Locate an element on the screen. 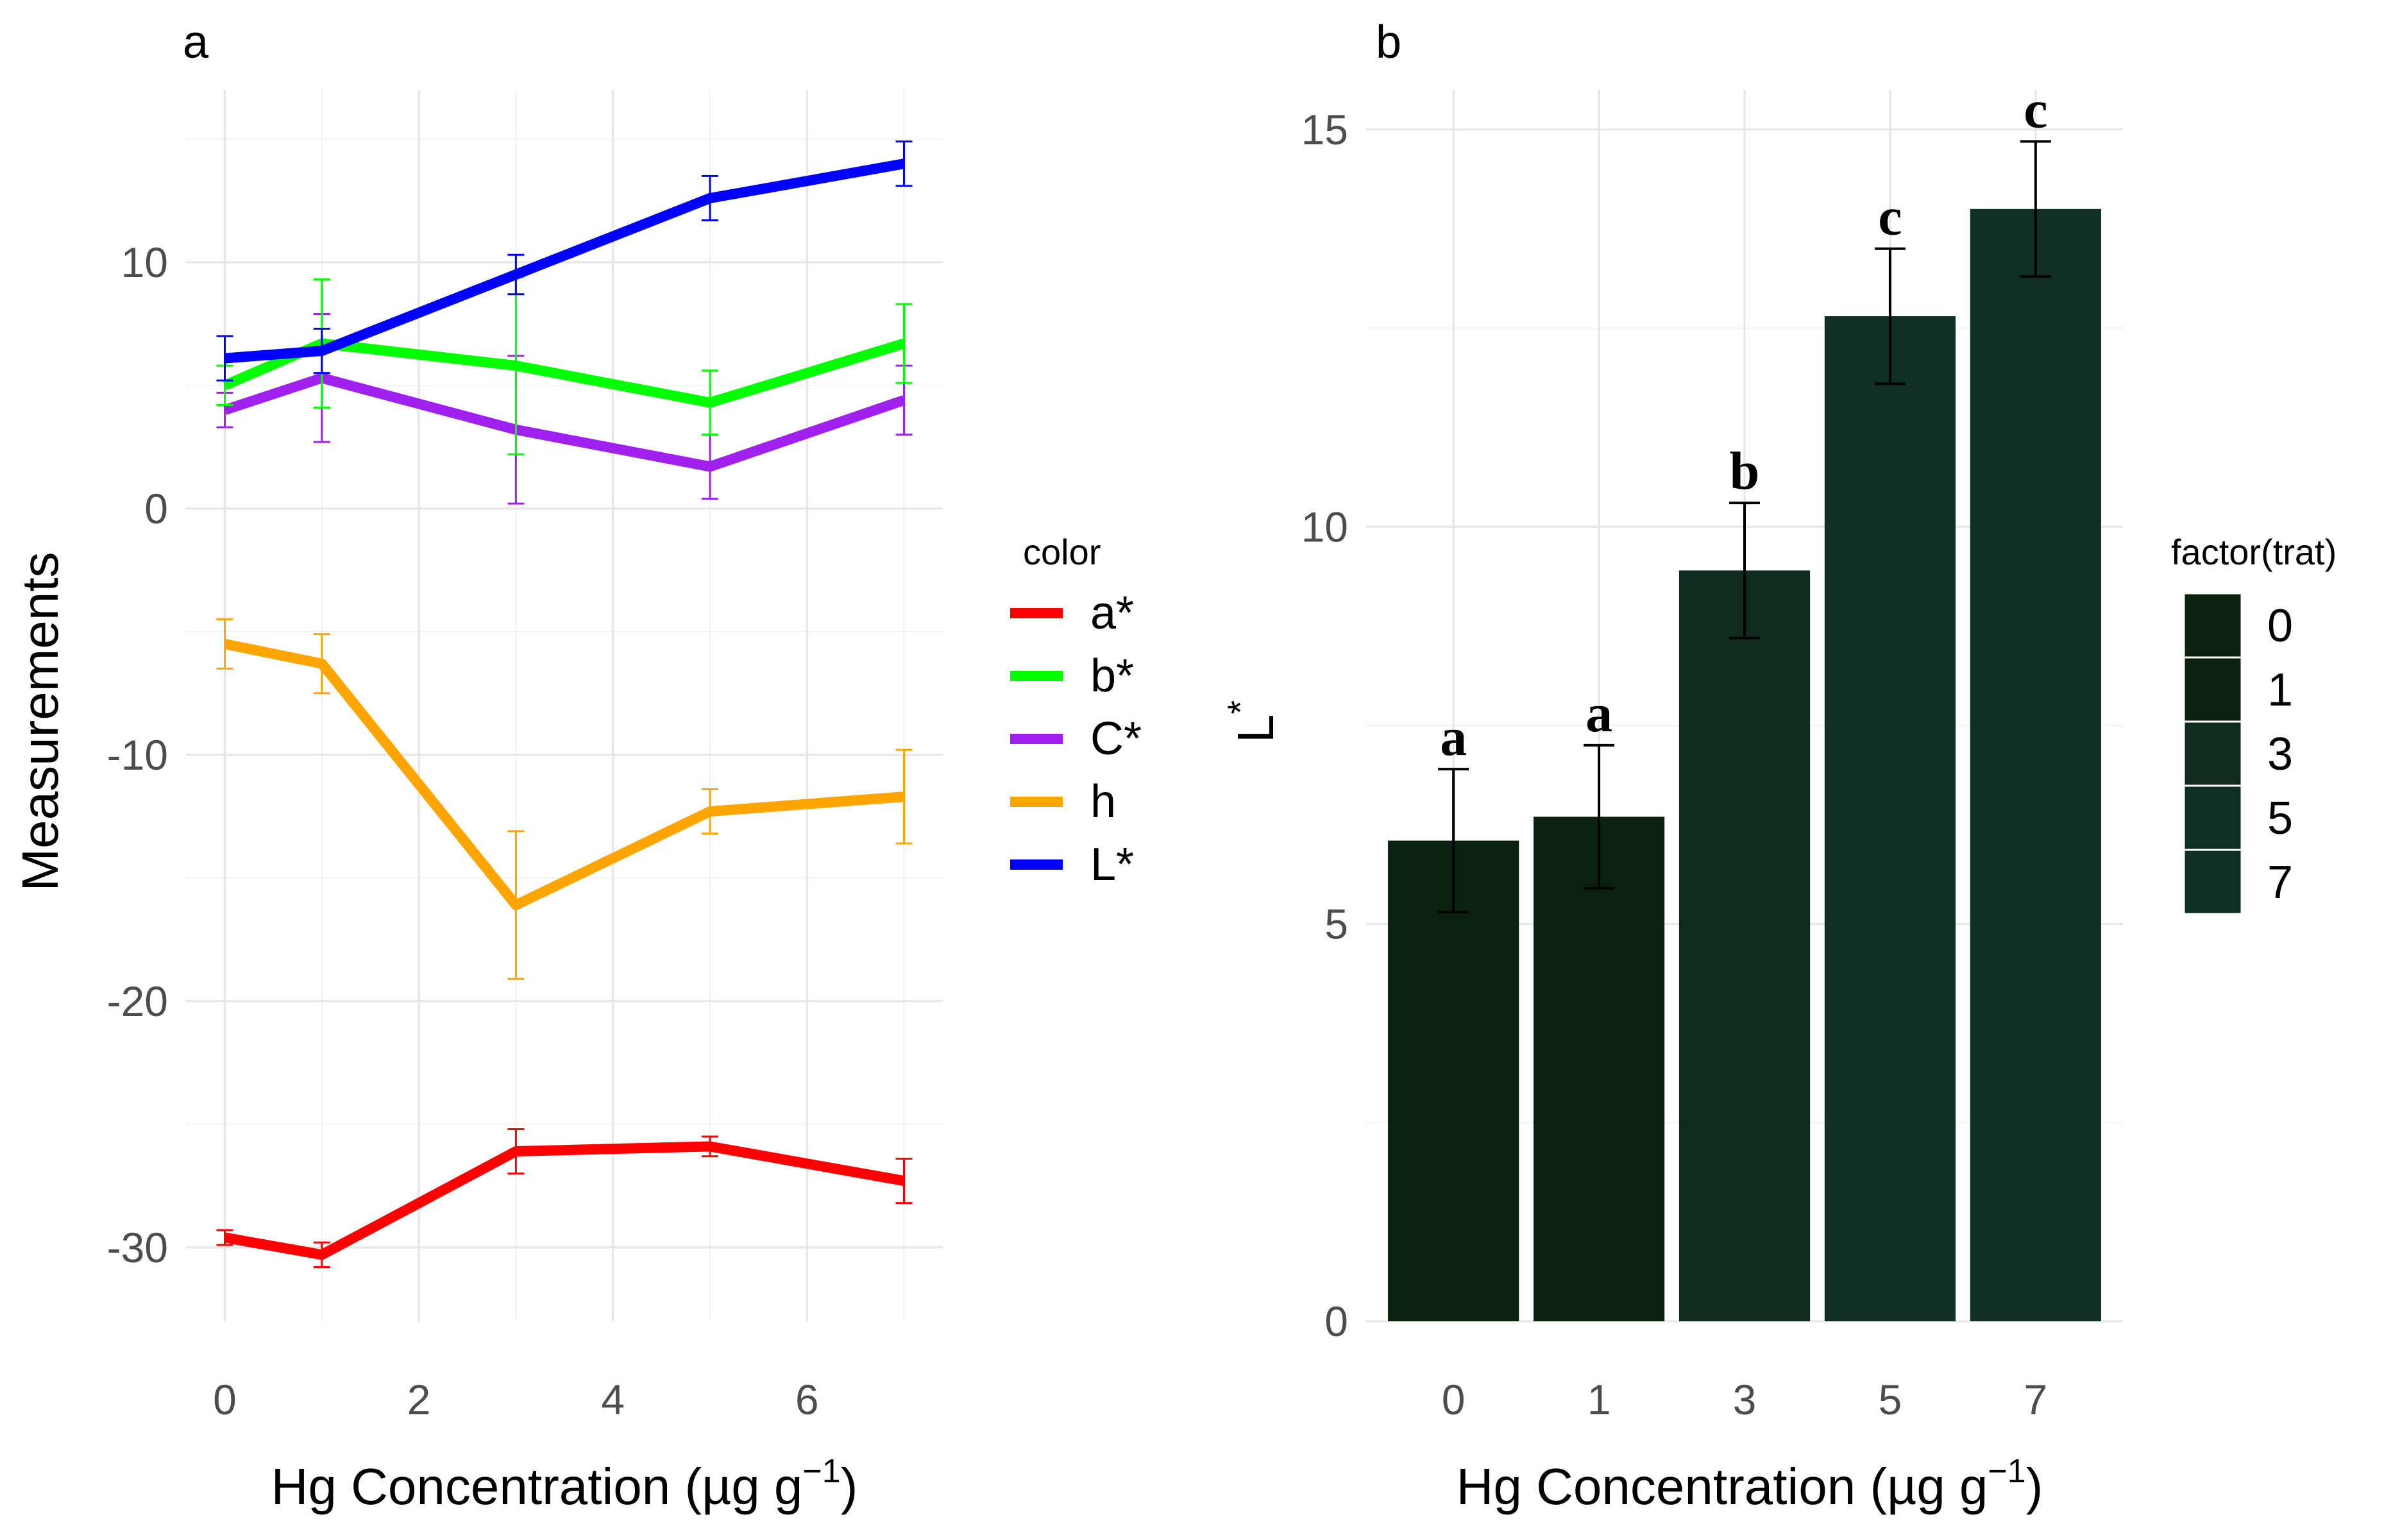  significance-letter-7: c is located at coordinates (2035, 110).